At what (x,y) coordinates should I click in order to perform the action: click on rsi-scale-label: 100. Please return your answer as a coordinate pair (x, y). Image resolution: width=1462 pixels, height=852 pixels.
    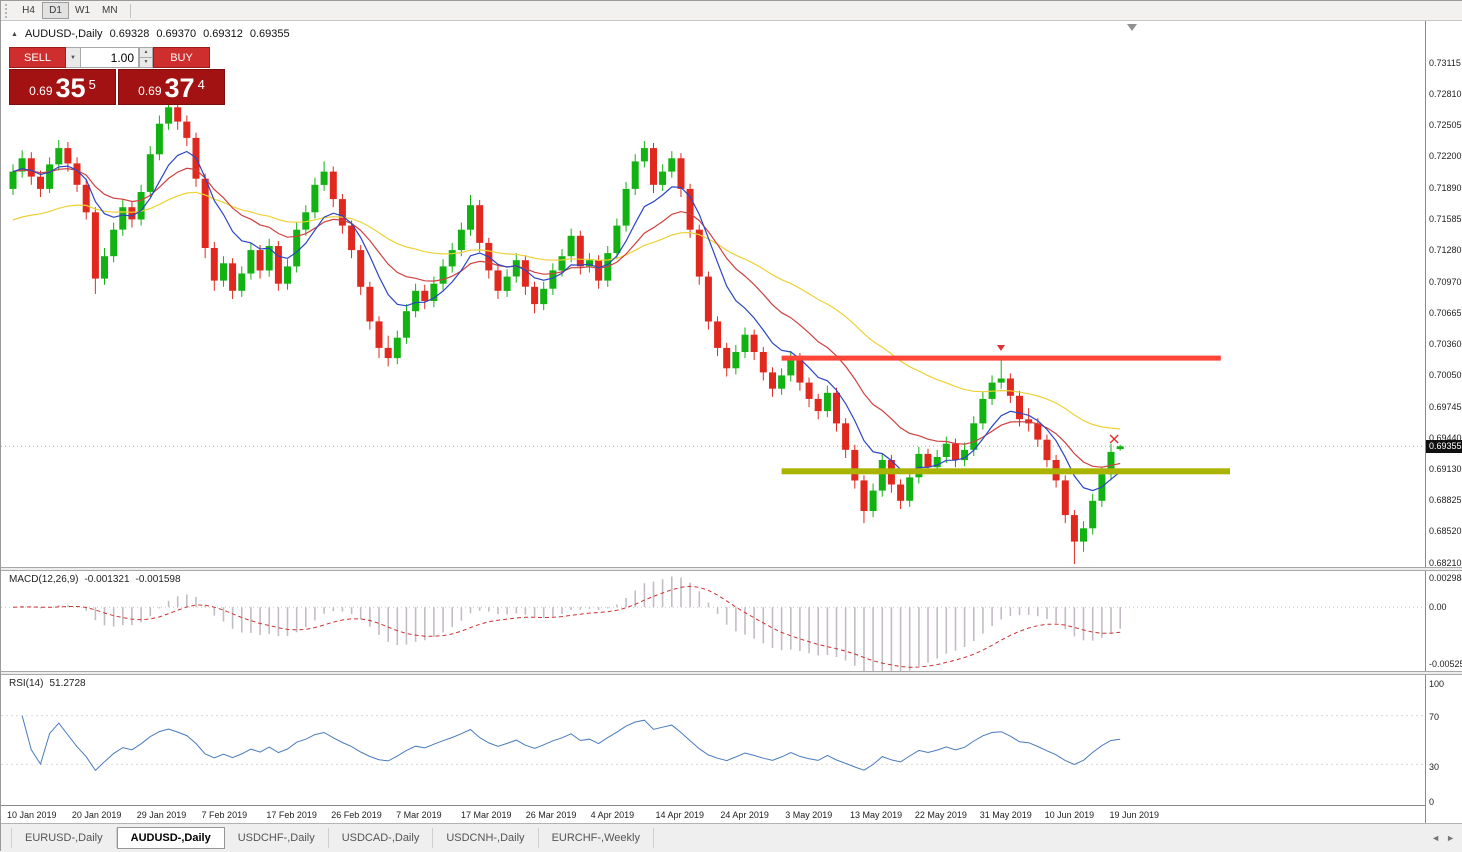
    Looking at the image, I should click on (1437, 684).